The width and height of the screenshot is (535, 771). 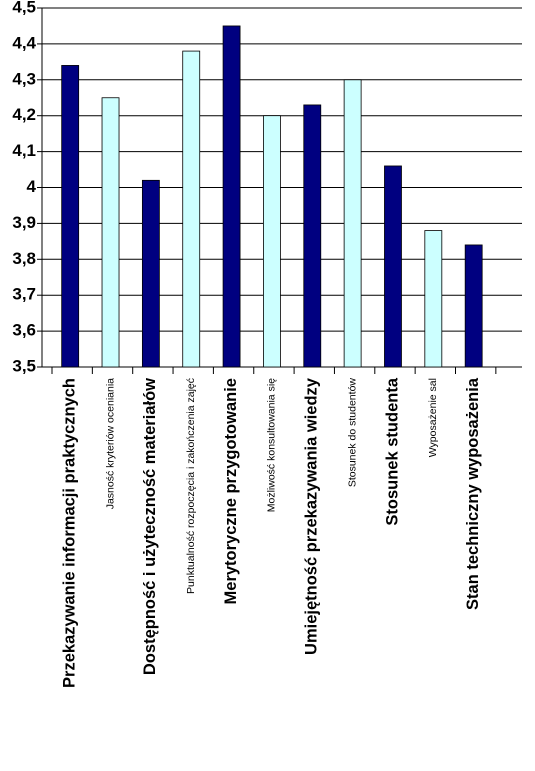 What do you see at coordinates (352, 433) in the screenshot?
I see `x-tick-label: Stosunek do studentów` at bounding box center [352, 433].